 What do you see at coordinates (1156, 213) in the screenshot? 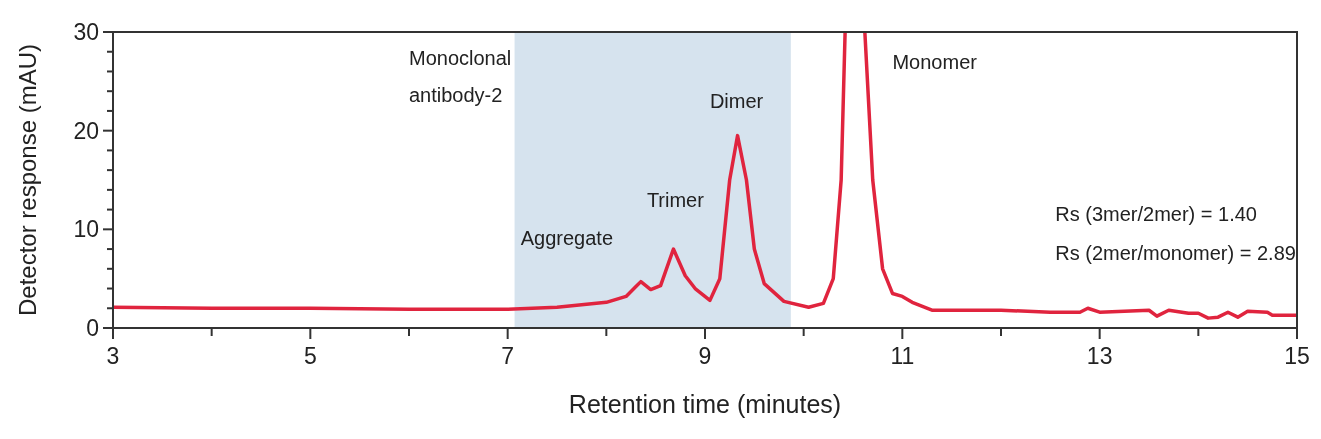
I see `annotation: Rs (3mer/2mer) = 1.40` at bounding box center [1156, 213].